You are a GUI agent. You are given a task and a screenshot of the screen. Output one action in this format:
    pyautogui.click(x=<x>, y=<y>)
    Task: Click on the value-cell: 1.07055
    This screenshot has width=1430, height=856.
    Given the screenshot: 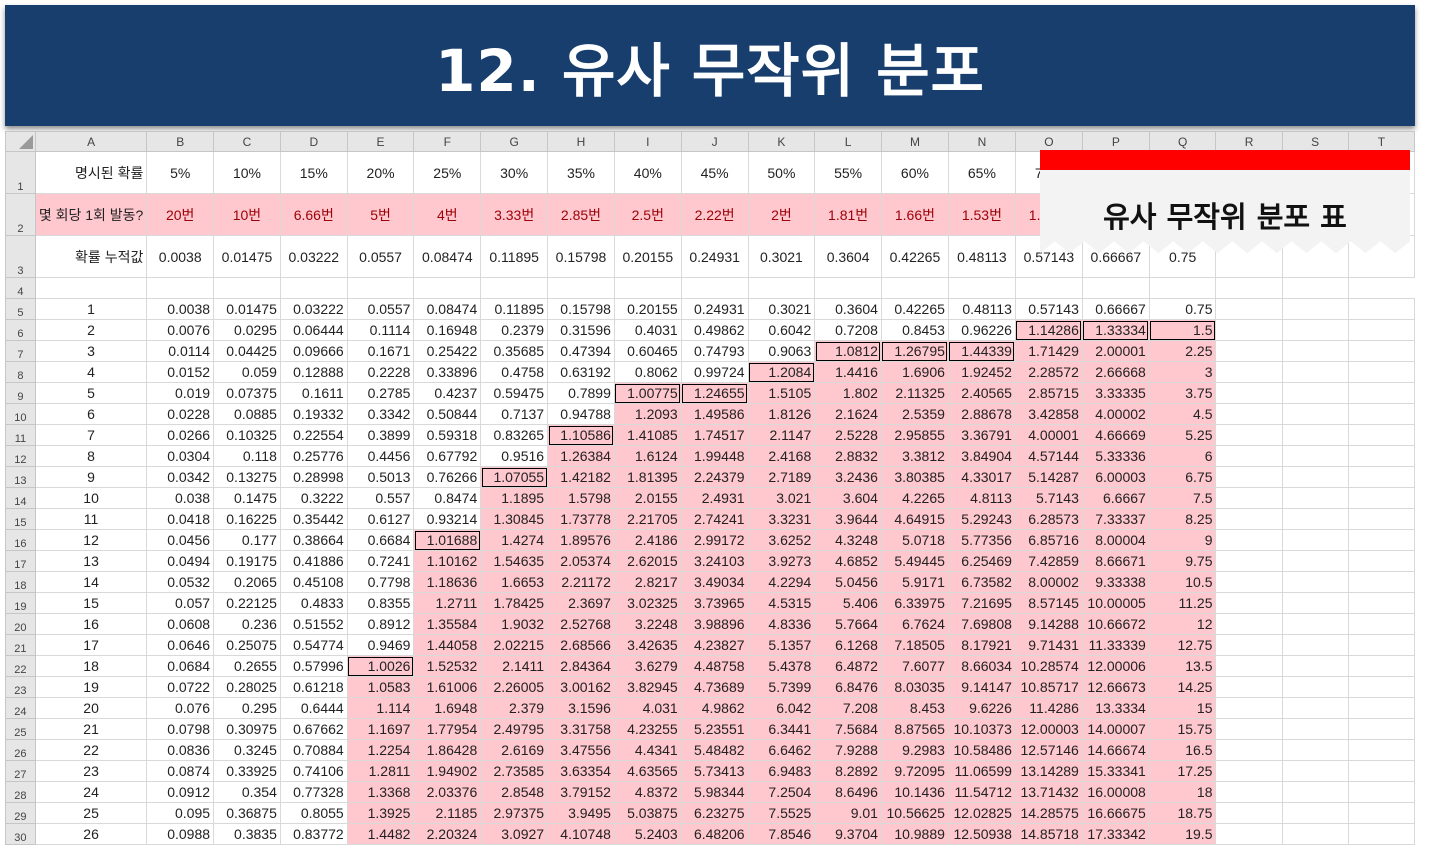 What is the action you would take?
    pyautogui.click(x=514, y=477)
    